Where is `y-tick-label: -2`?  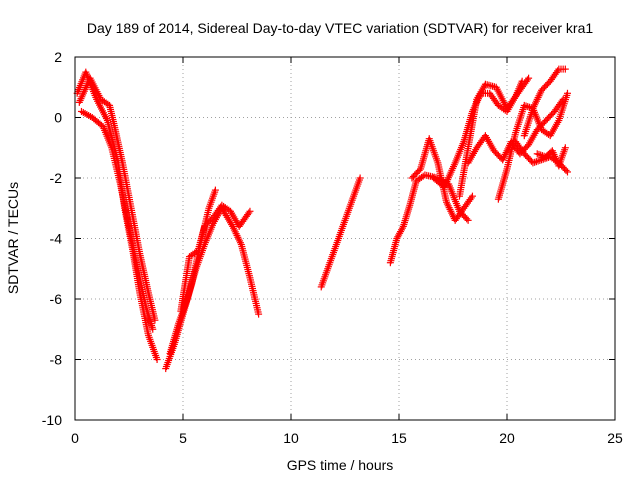
y-tick-label: -2 is located at coordinates (56, 178).